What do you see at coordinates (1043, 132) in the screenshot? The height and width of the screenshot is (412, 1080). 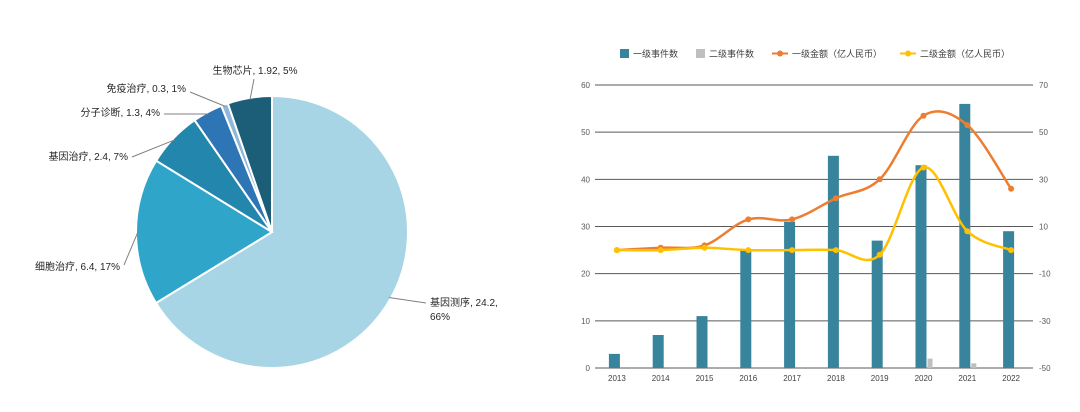 I see `right-axis-tick: 50` at bounding box center [1043, 132].